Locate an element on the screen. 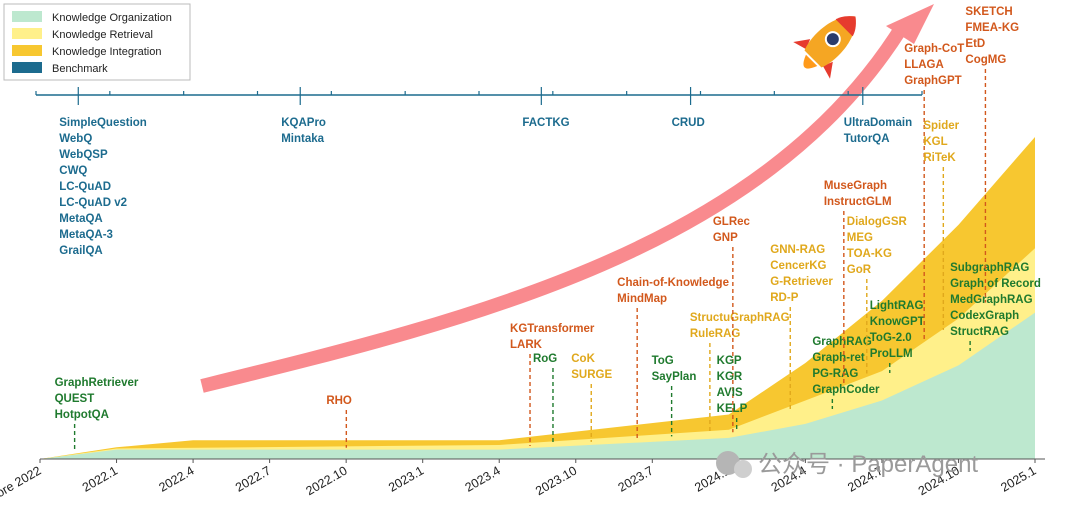  x-tick-label: Before 2022 is located at coordinates (22, 485).